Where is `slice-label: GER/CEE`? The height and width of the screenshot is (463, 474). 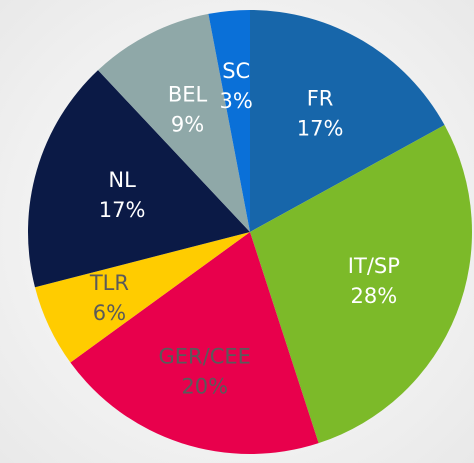
slice-label: GER/CEE is located at coordinates (205, 356).